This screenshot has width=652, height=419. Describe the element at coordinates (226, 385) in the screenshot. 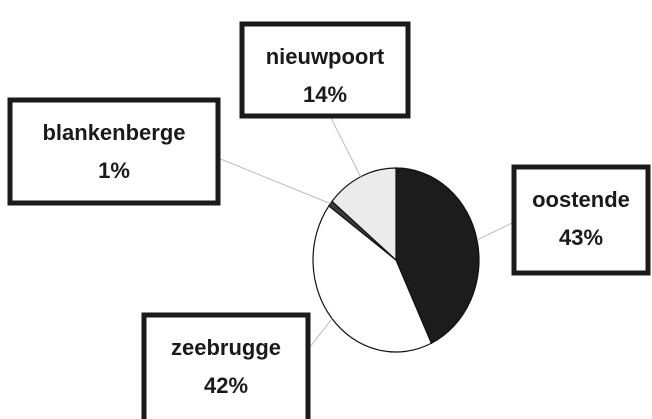

I see `slice-value-label: 42%` at that location.